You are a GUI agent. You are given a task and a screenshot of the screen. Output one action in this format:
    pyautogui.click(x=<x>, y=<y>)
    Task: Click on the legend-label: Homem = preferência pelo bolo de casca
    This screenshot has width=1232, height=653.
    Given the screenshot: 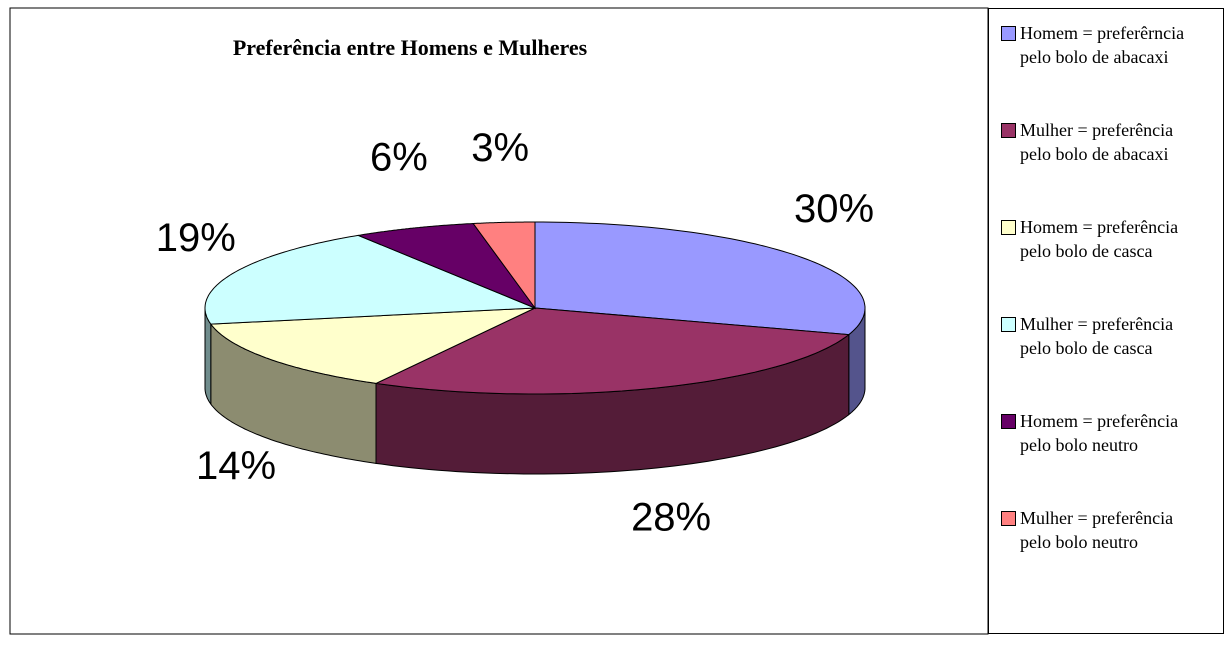 What is the action you would take?
    pyautogui.click(x=1099, y=239)
    